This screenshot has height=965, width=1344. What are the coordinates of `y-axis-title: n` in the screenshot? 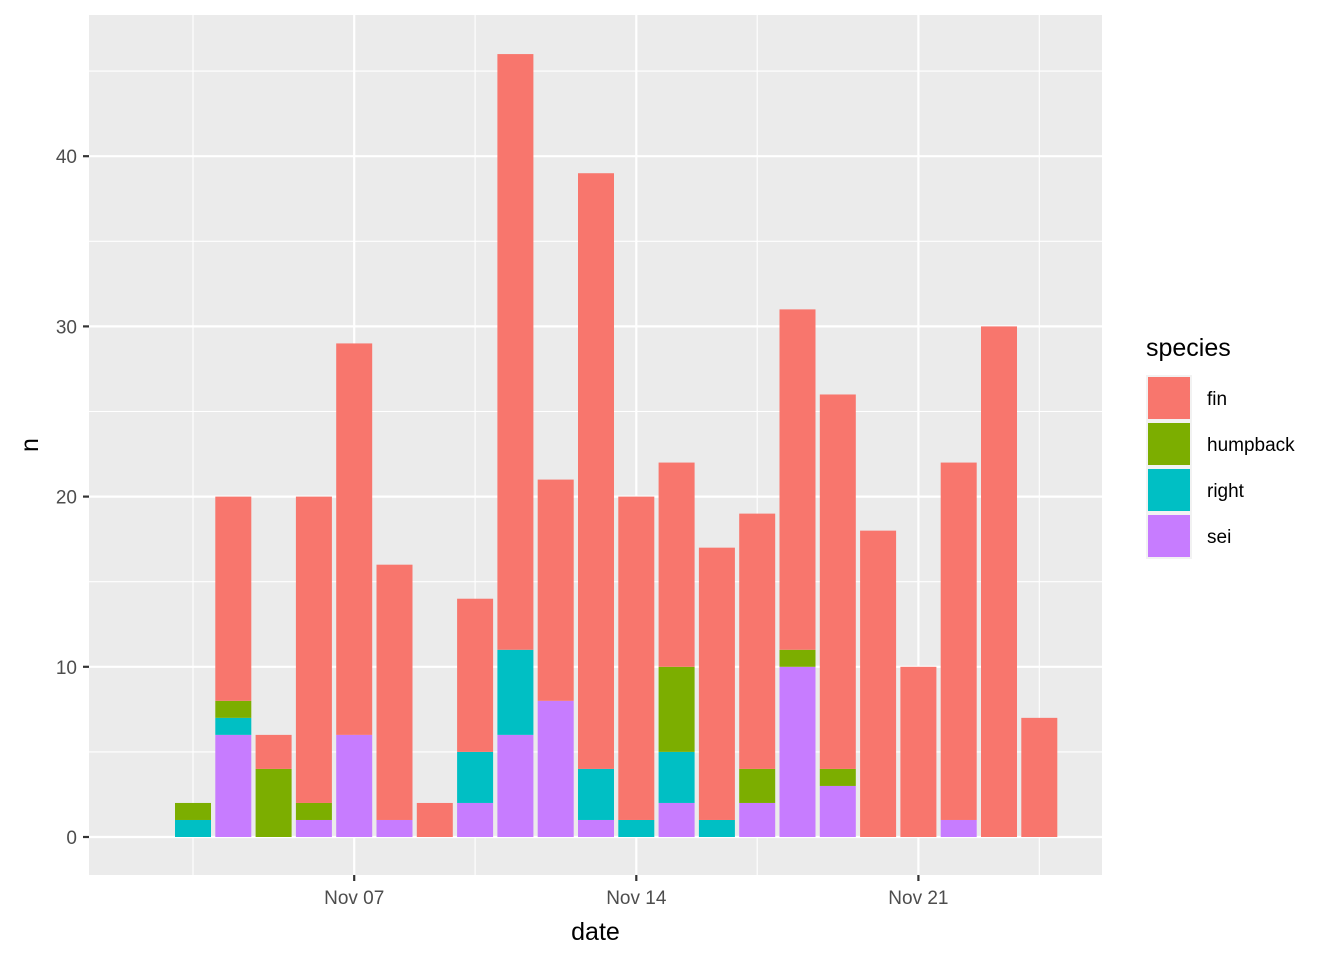 It's located at (30, 445).